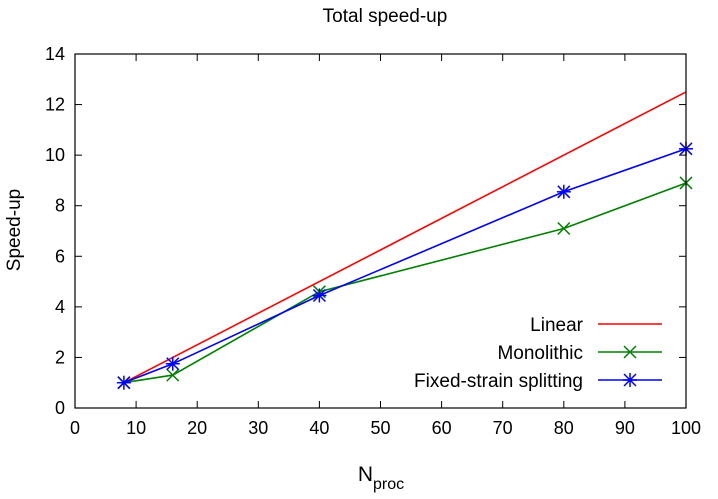  What do you see at coordinates (564, 428) in the screenshot?
I see `x-tick-label: 80` at bounding box center [564, 428].